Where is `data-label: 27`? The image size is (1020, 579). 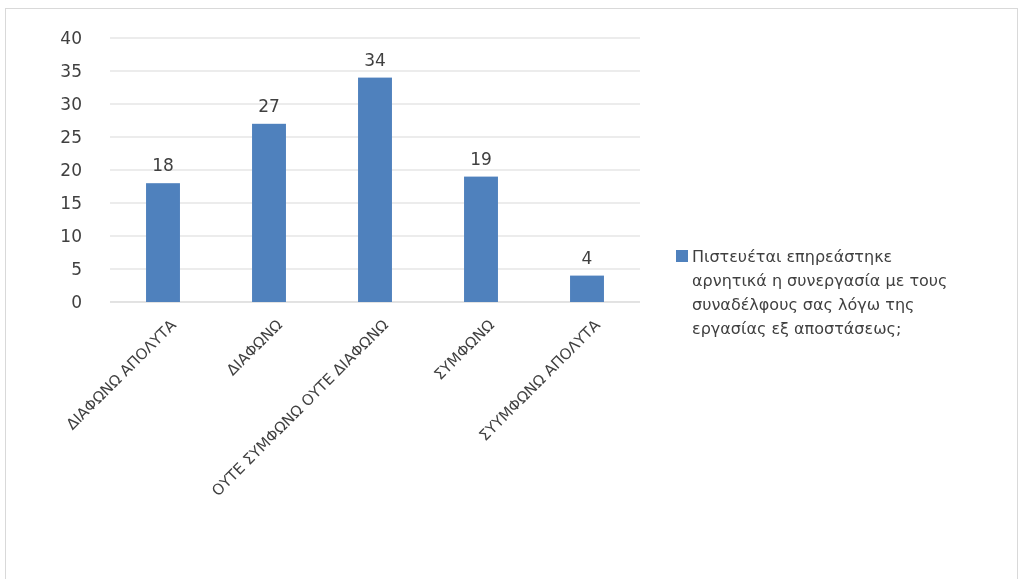
data-label: 27 is located at coordinates (269, 105).